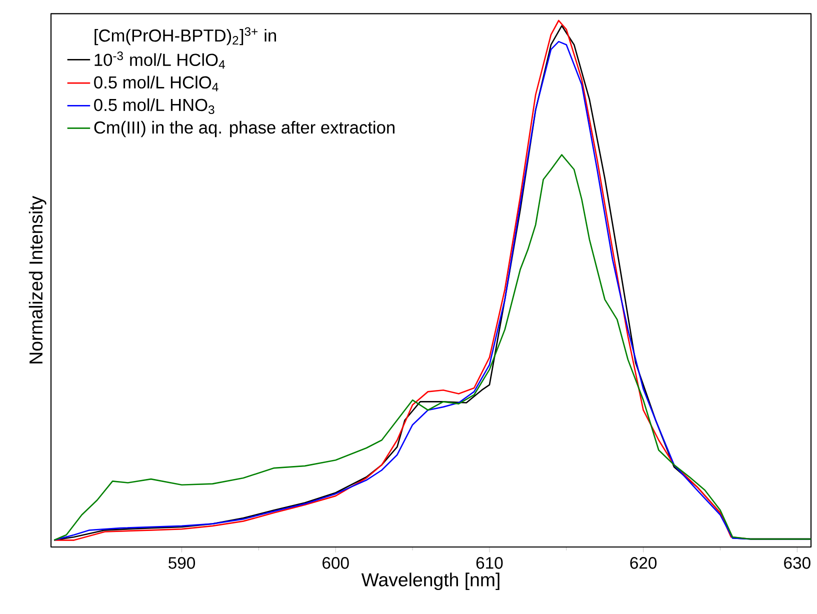 Image resolution: width=817 pixels, height=614 pixels. Describe the element at coordinates (244, 129) in the screenshot. I see `legend-label: Cm(III) in the aq. phase after extraction` at that location.